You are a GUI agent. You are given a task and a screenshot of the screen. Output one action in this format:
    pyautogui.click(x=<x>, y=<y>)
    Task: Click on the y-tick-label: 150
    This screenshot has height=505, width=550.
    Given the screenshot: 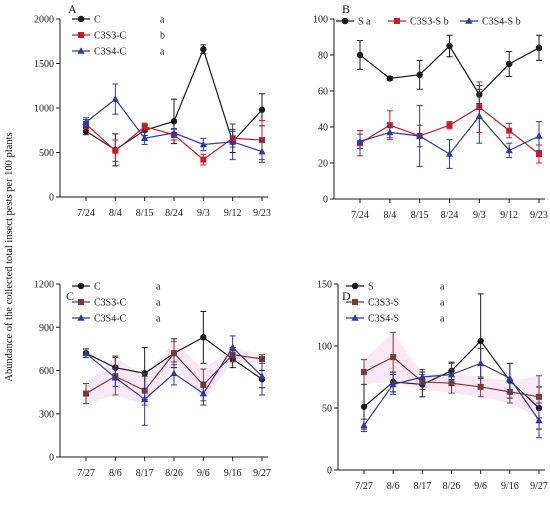 What is the action you would take?
    pyautogui.click(x=324, y=285)
    